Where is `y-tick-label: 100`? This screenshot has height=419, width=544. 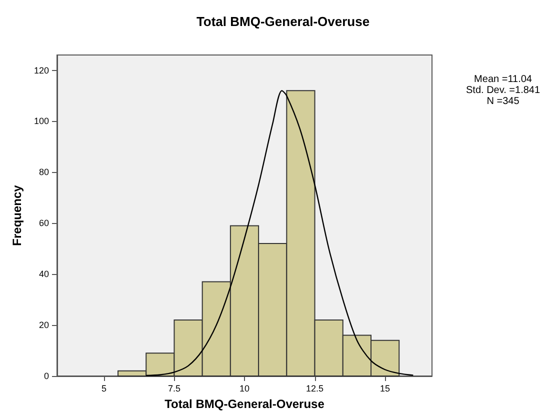 y-tick-label: 100 is located at coordinates (41, 121).